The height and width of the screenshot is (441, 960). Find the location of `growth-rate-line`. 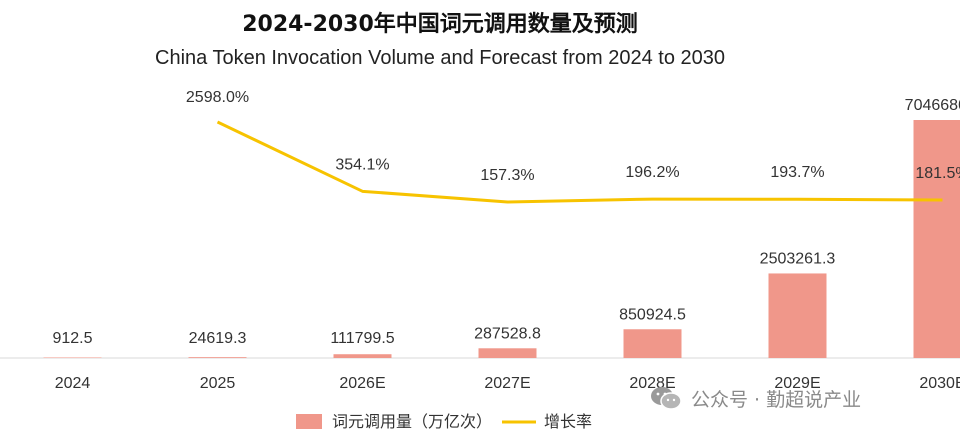

growth-rate-line is located at coordinates (579, 162).